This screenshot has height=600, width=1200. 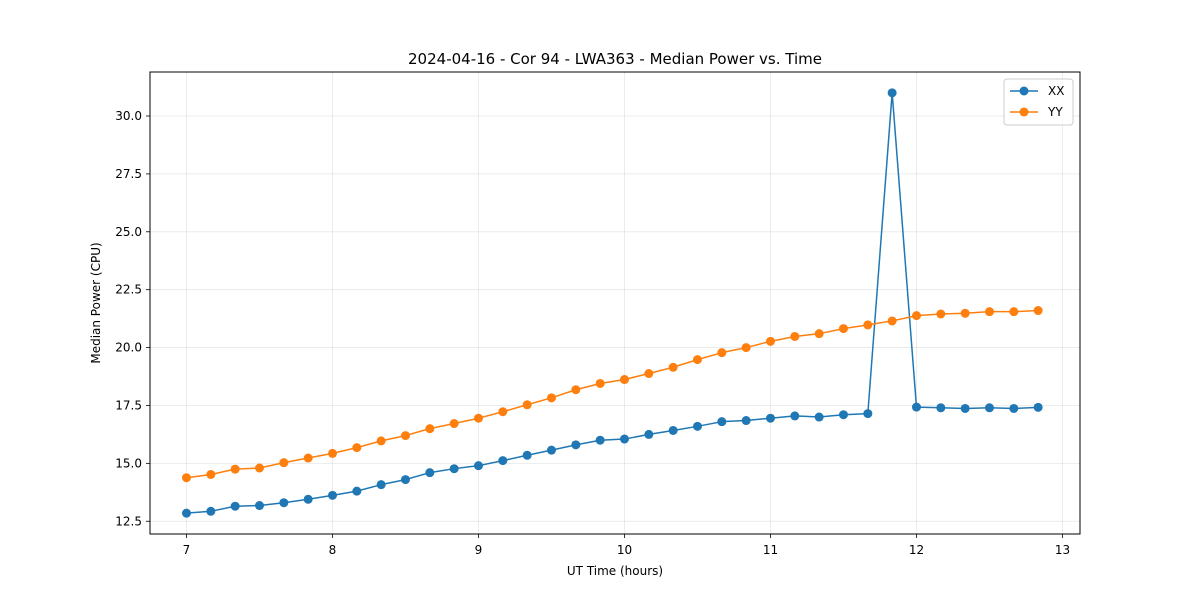 I want to click on x-tick-label: 9, so click(x=479, y=550).